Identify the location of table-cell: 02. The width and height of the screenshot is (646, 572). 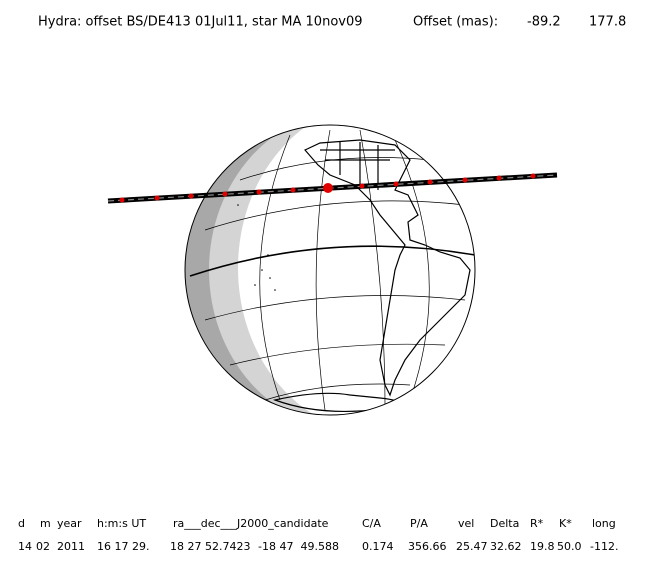
(43, 546).